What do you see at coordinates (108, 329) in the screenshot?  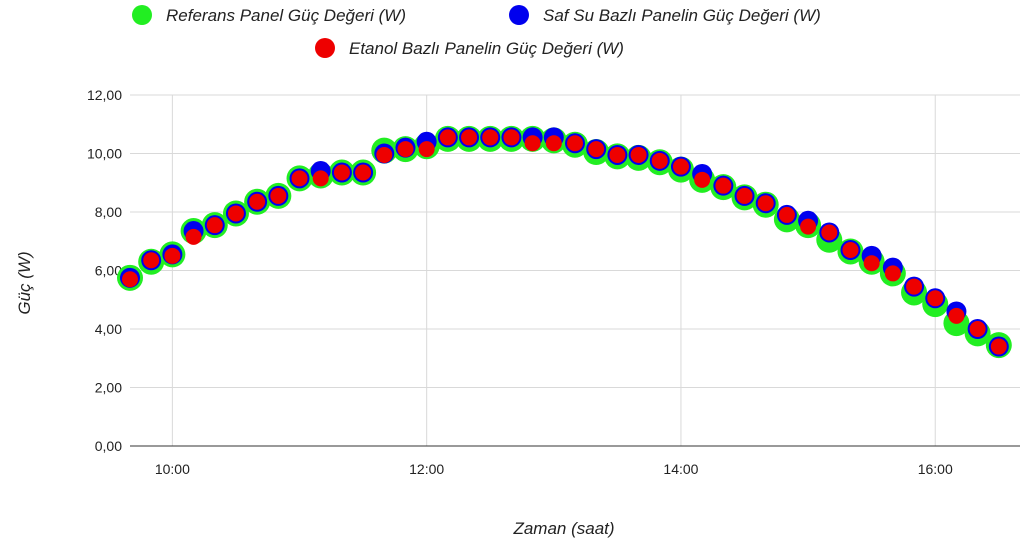 I see `y-tick-label: 4,00` at bounding box center [108, 329].